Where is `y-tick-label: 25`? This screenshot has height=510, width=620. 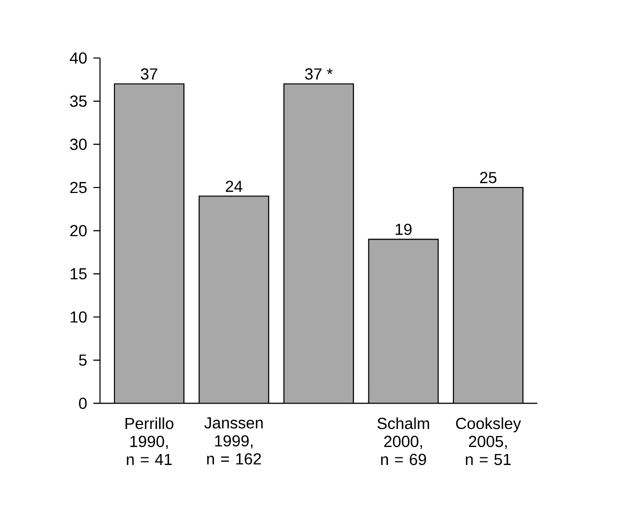
y-tick-label: 25 is located at coordinates (78, 188).